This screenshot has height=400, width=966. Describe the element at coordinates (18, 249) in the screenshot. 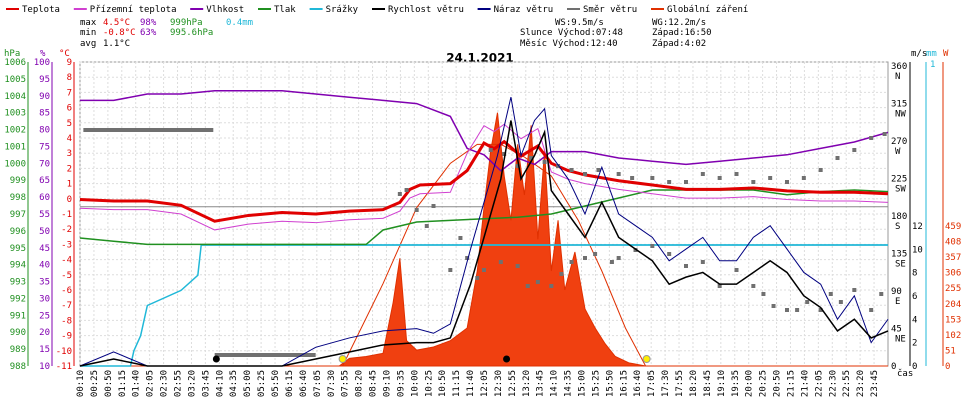

I see `tick-hpa-11: 995` at that location.